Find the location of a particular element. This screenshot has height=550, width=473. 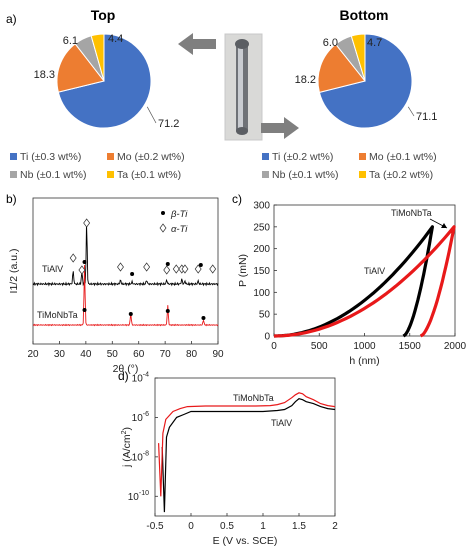

arrow-right is located at coordinates (280, 128).